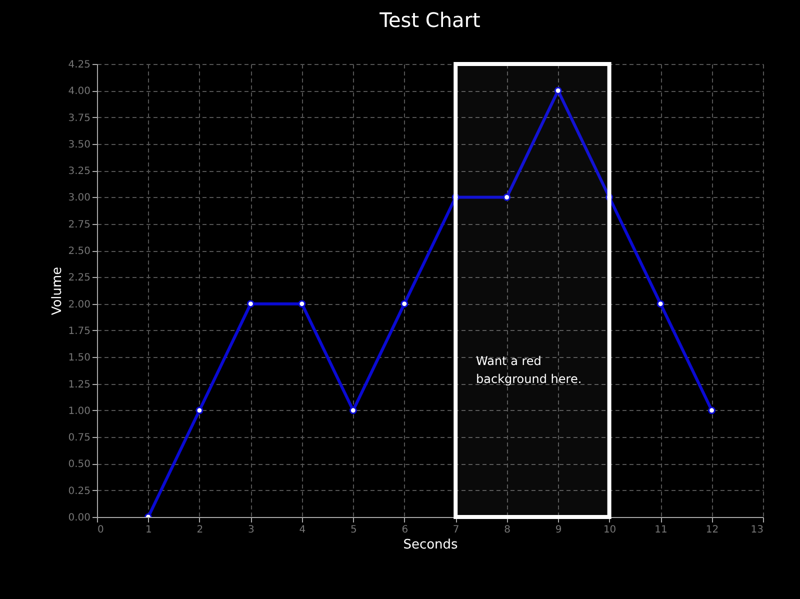  Describe the element at coordinates (149, 530) in the screenshot. I see `x-tick-label: 1` at that location.